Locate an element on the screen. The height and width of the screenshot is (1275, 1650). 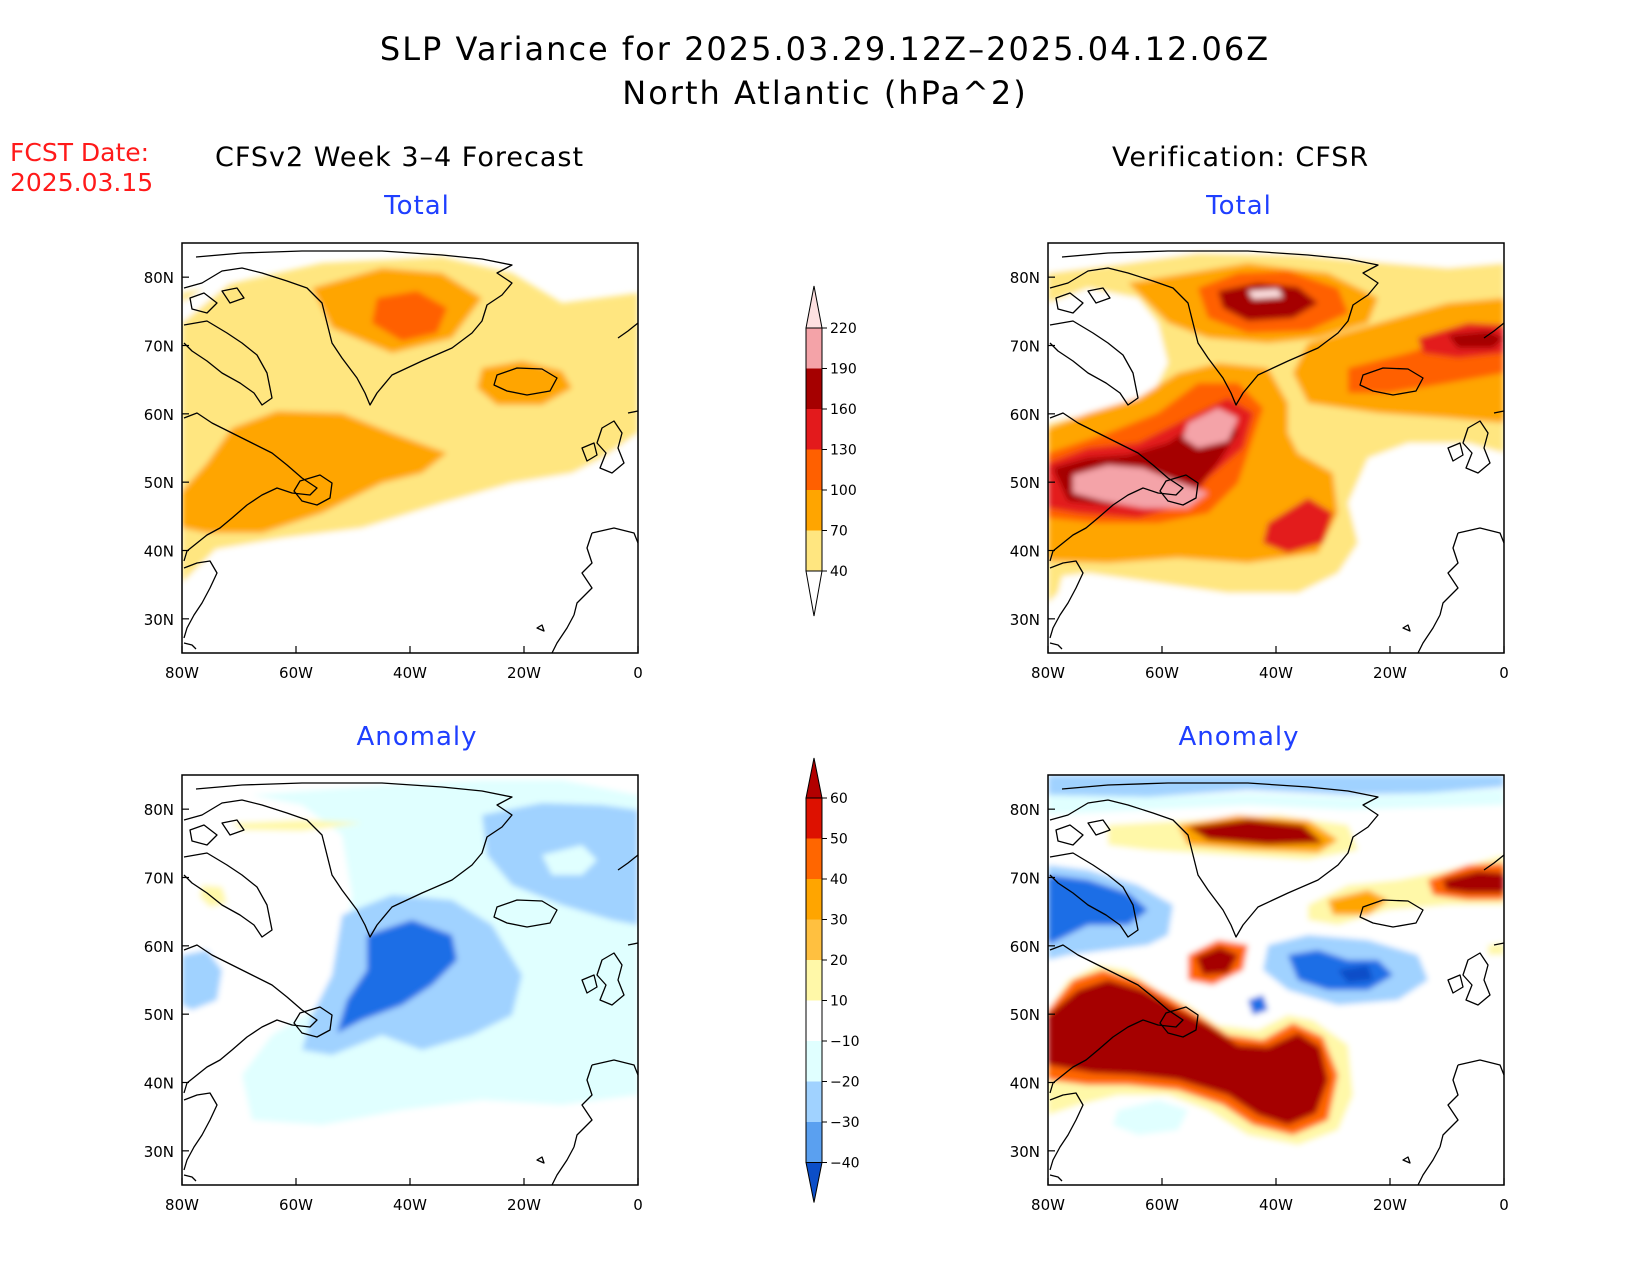
figure-subtitle: North Atlantic (hPa^2) is located at coordinates (825, 93).